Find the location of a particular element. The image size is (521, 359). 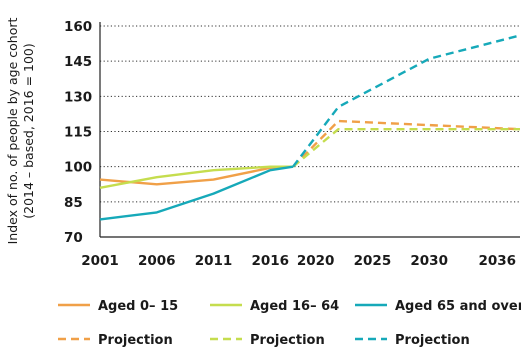

legend-label-1: Aged 16– 64 is located at coordinates (294, 306).